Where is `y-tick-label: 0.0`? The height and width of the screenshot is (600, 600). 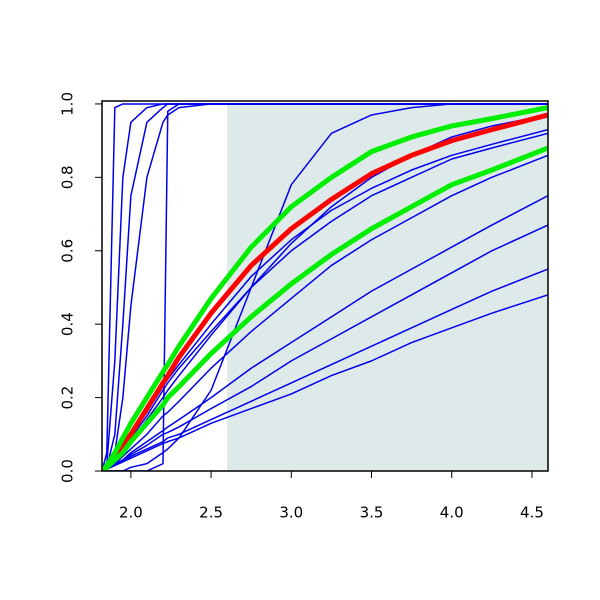 y-tick-label: 0.0 is located at coordinates (68, 471).